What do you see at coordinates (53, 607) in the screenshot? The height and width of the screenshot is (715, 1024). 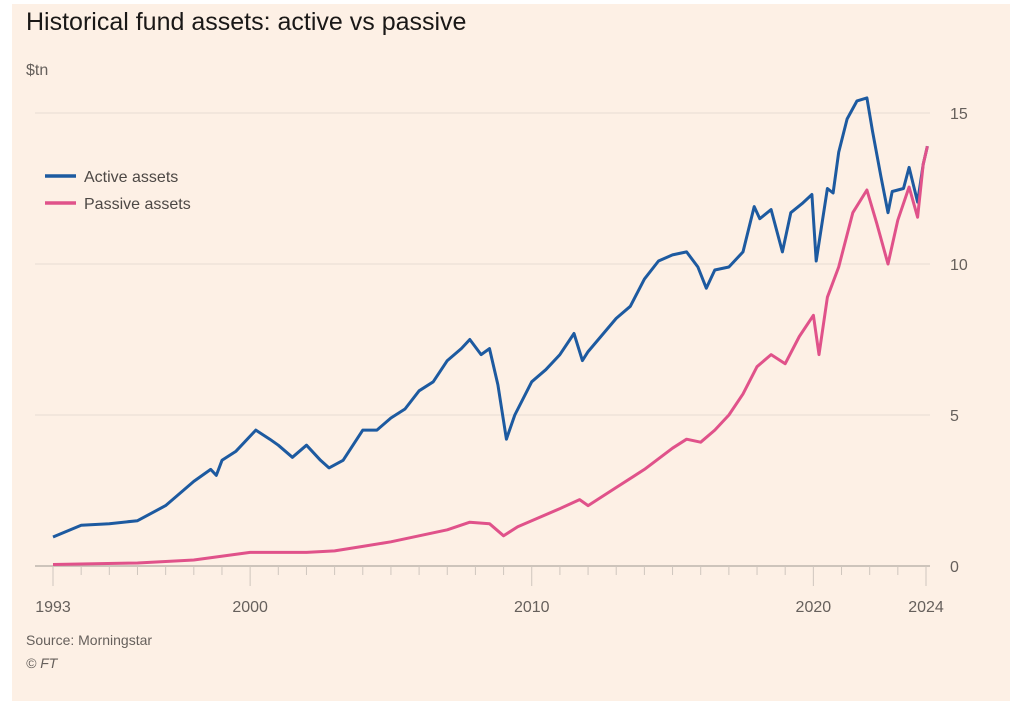 I see `x-tick-label: 1993` at bounding box center [53, 607].